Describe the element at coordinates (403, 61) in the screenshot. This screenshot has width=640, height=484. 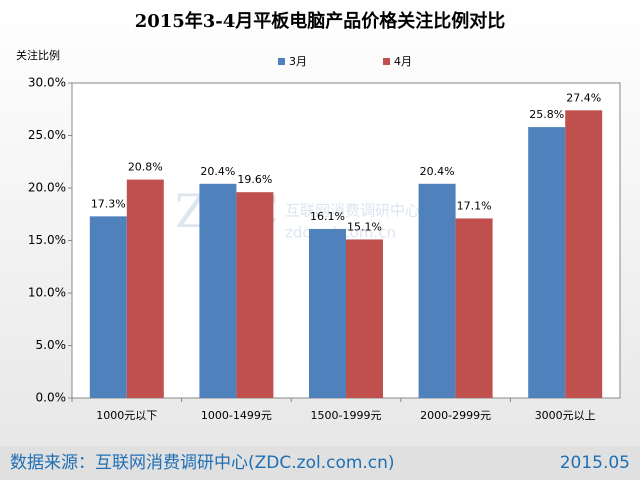
I see `legend-label: 4月` at that location.